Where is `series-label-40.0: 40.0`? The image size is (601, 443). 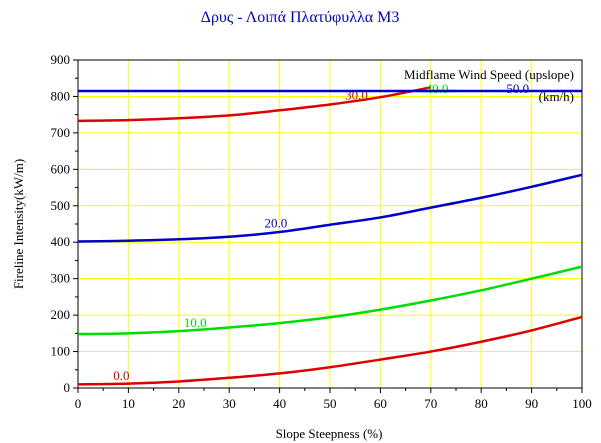
series-label-40.0: 40.0 is located at coordinates (437, 88).